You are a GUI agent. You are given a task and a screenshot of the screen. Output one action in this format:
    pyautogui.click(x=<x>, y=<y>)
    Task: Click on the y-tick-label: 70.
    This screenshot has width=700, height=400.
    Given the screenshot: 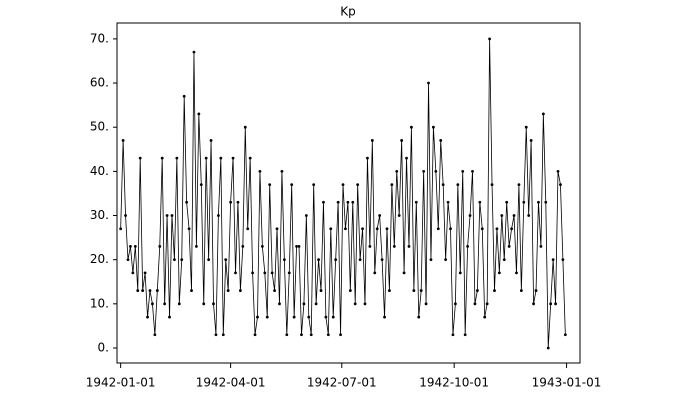 What is the action you would take?
    pyautogui.click(x=99, y=38)
    